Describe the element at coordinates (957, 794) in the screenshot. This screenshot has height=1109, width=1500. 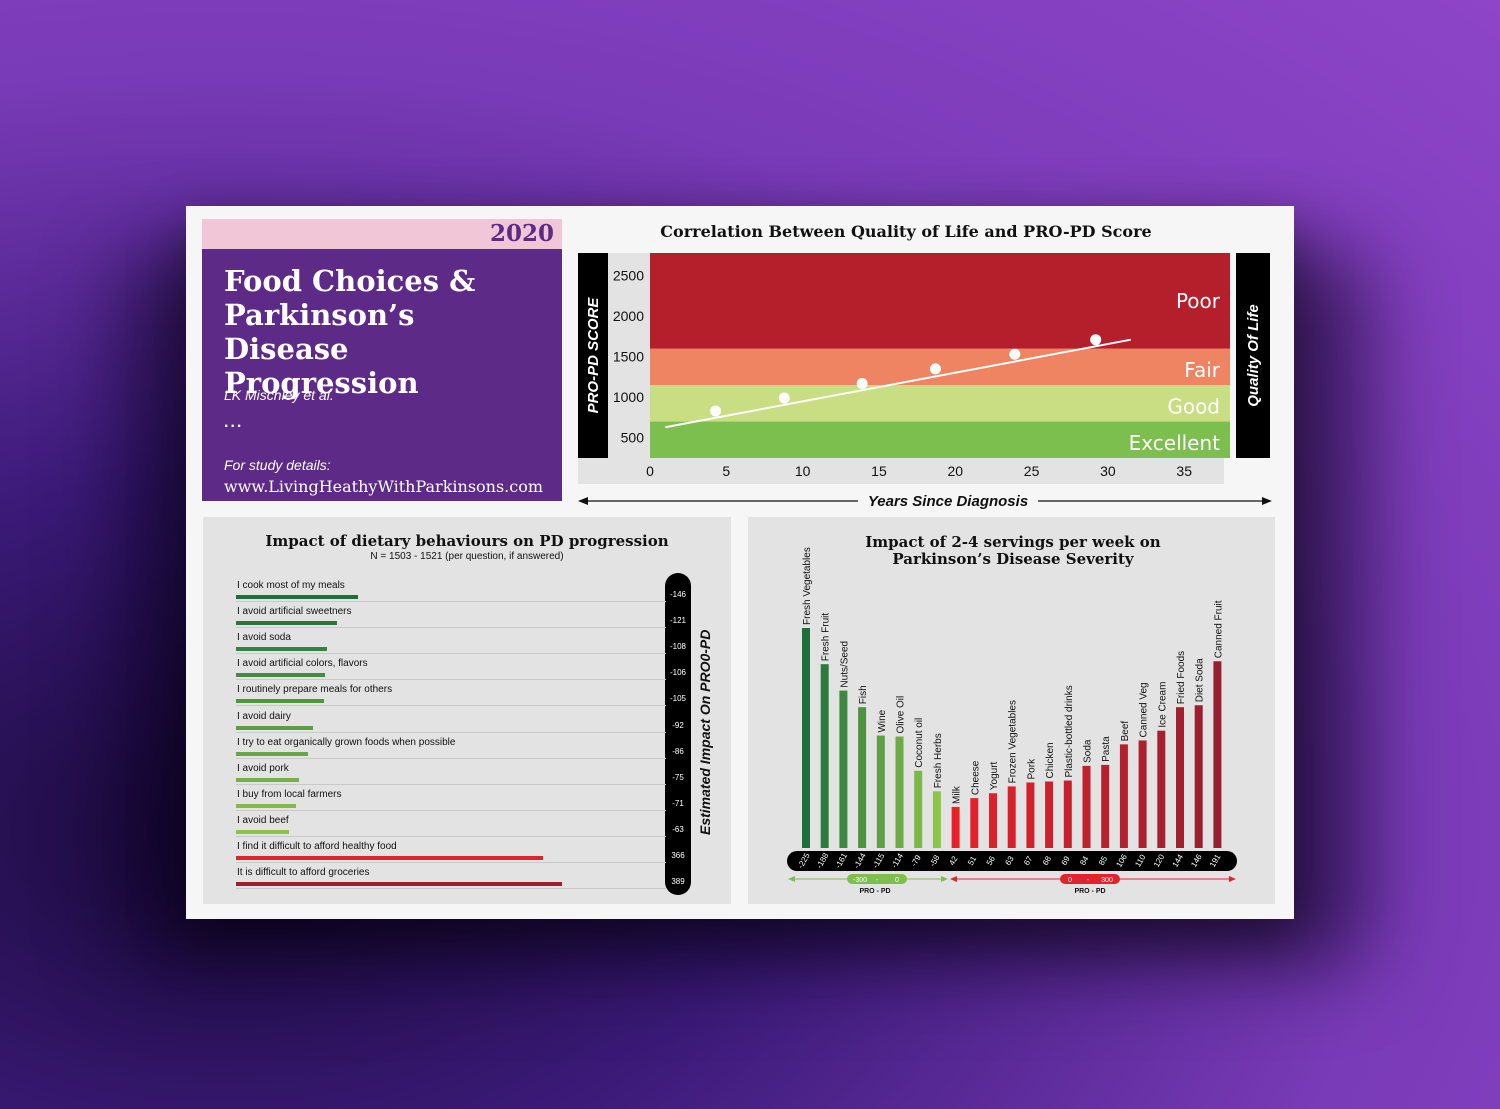
I see `servings-bar-label: Milk` at that location.